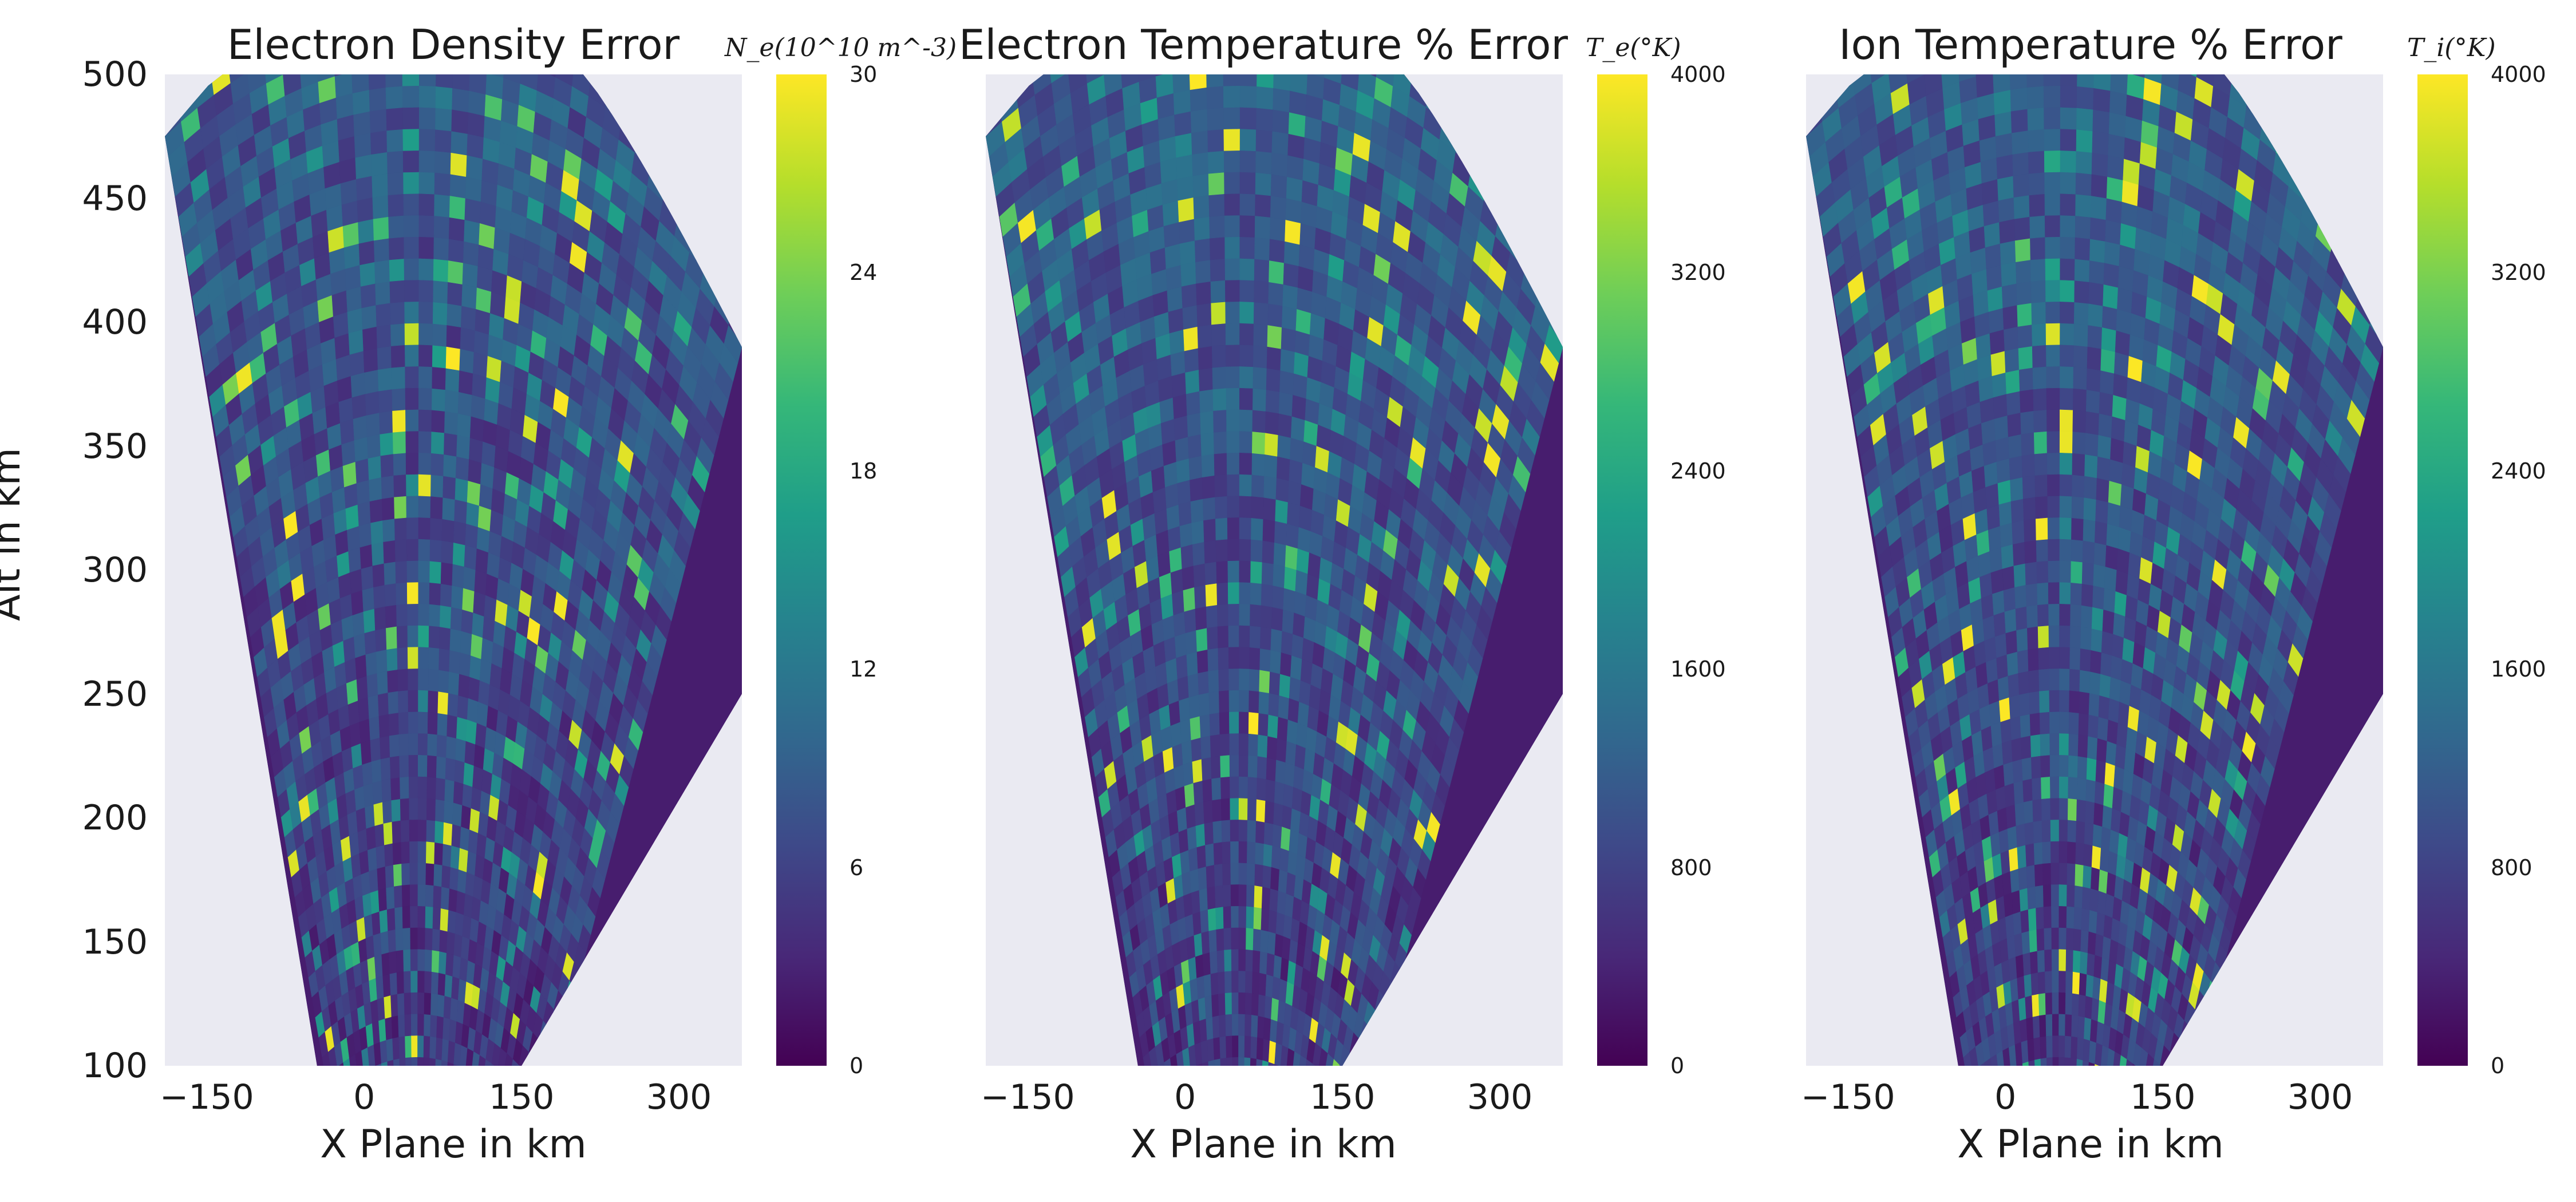 Image resolution: width=2576 pixels, height=1202 pixels. What do you see at coordinates (2498, 1065) in the screenshot?
I see `colorbar-tick-2-0: 0` at bounding box center [2498, 1065].